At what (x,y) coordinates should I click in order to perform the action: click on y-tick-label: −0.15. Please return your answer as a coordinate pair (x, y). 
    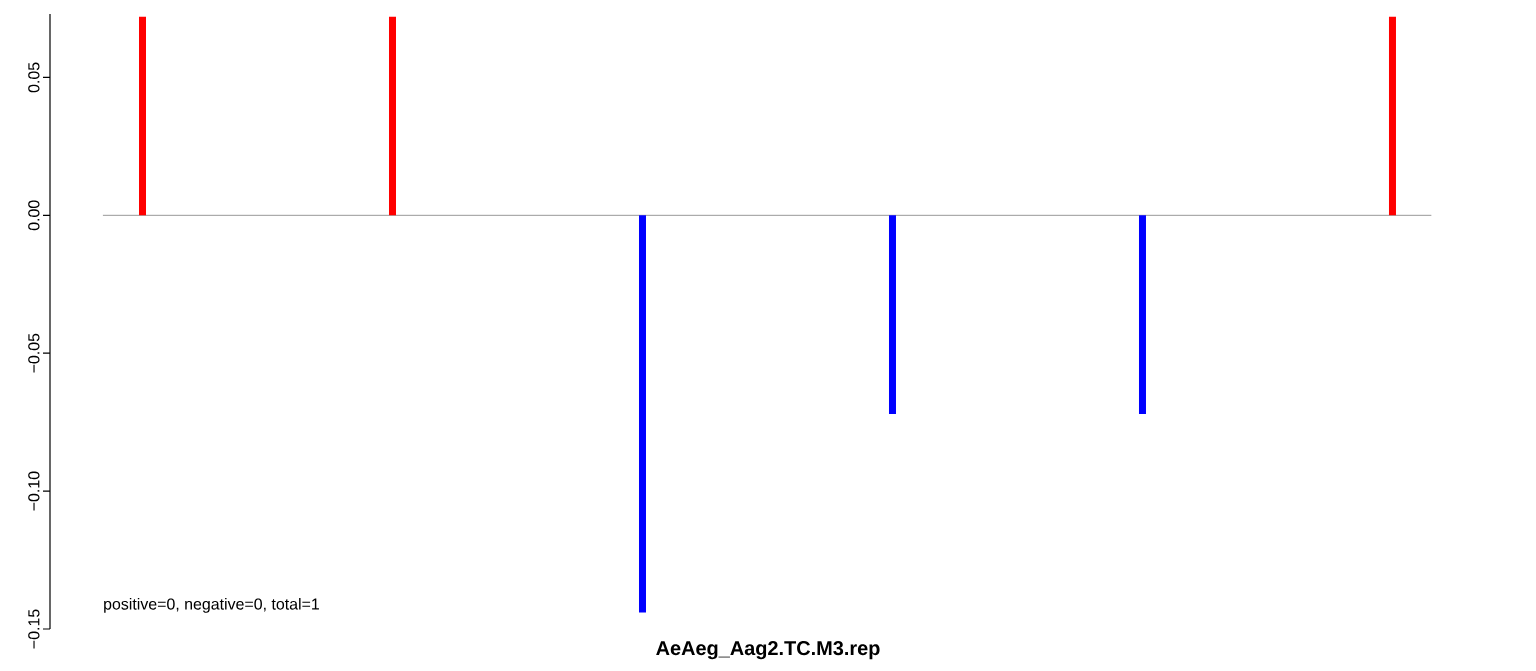
    Looking at the image, I should click on (34, 629).